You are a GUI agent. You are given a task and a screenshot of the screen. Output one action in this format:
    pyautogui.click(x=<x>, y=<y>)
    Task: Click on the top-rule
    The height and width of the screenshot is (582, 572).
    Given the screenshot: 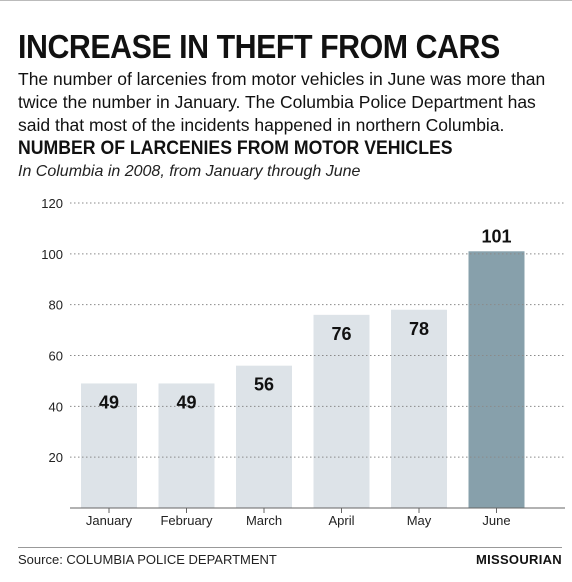 What is the action you would take?
    pyautogui.click(x=286, y=0)
    